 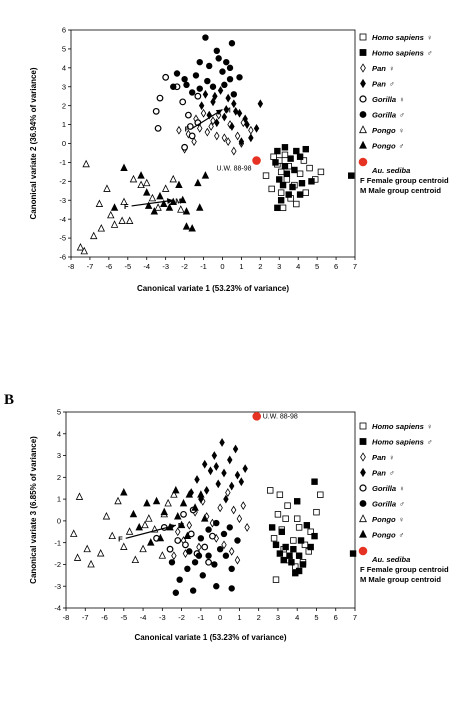 I want to click on legend-symbol-triangle-open, so click(x=363, y=129).